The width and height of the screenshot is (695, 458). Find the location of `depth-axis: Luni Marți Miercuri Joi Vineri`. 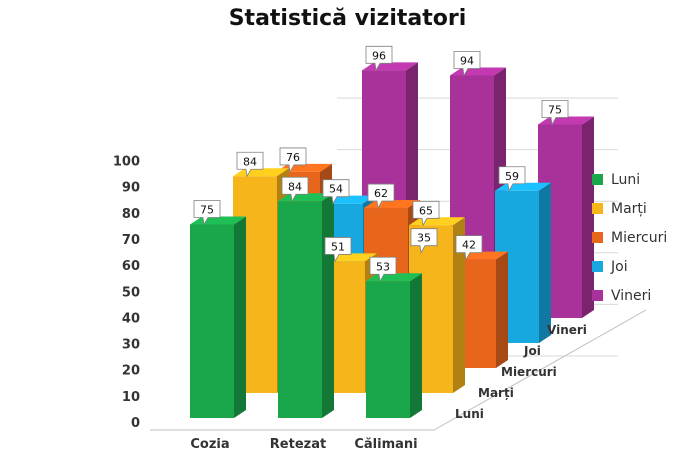

depth-axis: Luni Marți Miercuri Joi Vineri is located at coordinates (521, 372).